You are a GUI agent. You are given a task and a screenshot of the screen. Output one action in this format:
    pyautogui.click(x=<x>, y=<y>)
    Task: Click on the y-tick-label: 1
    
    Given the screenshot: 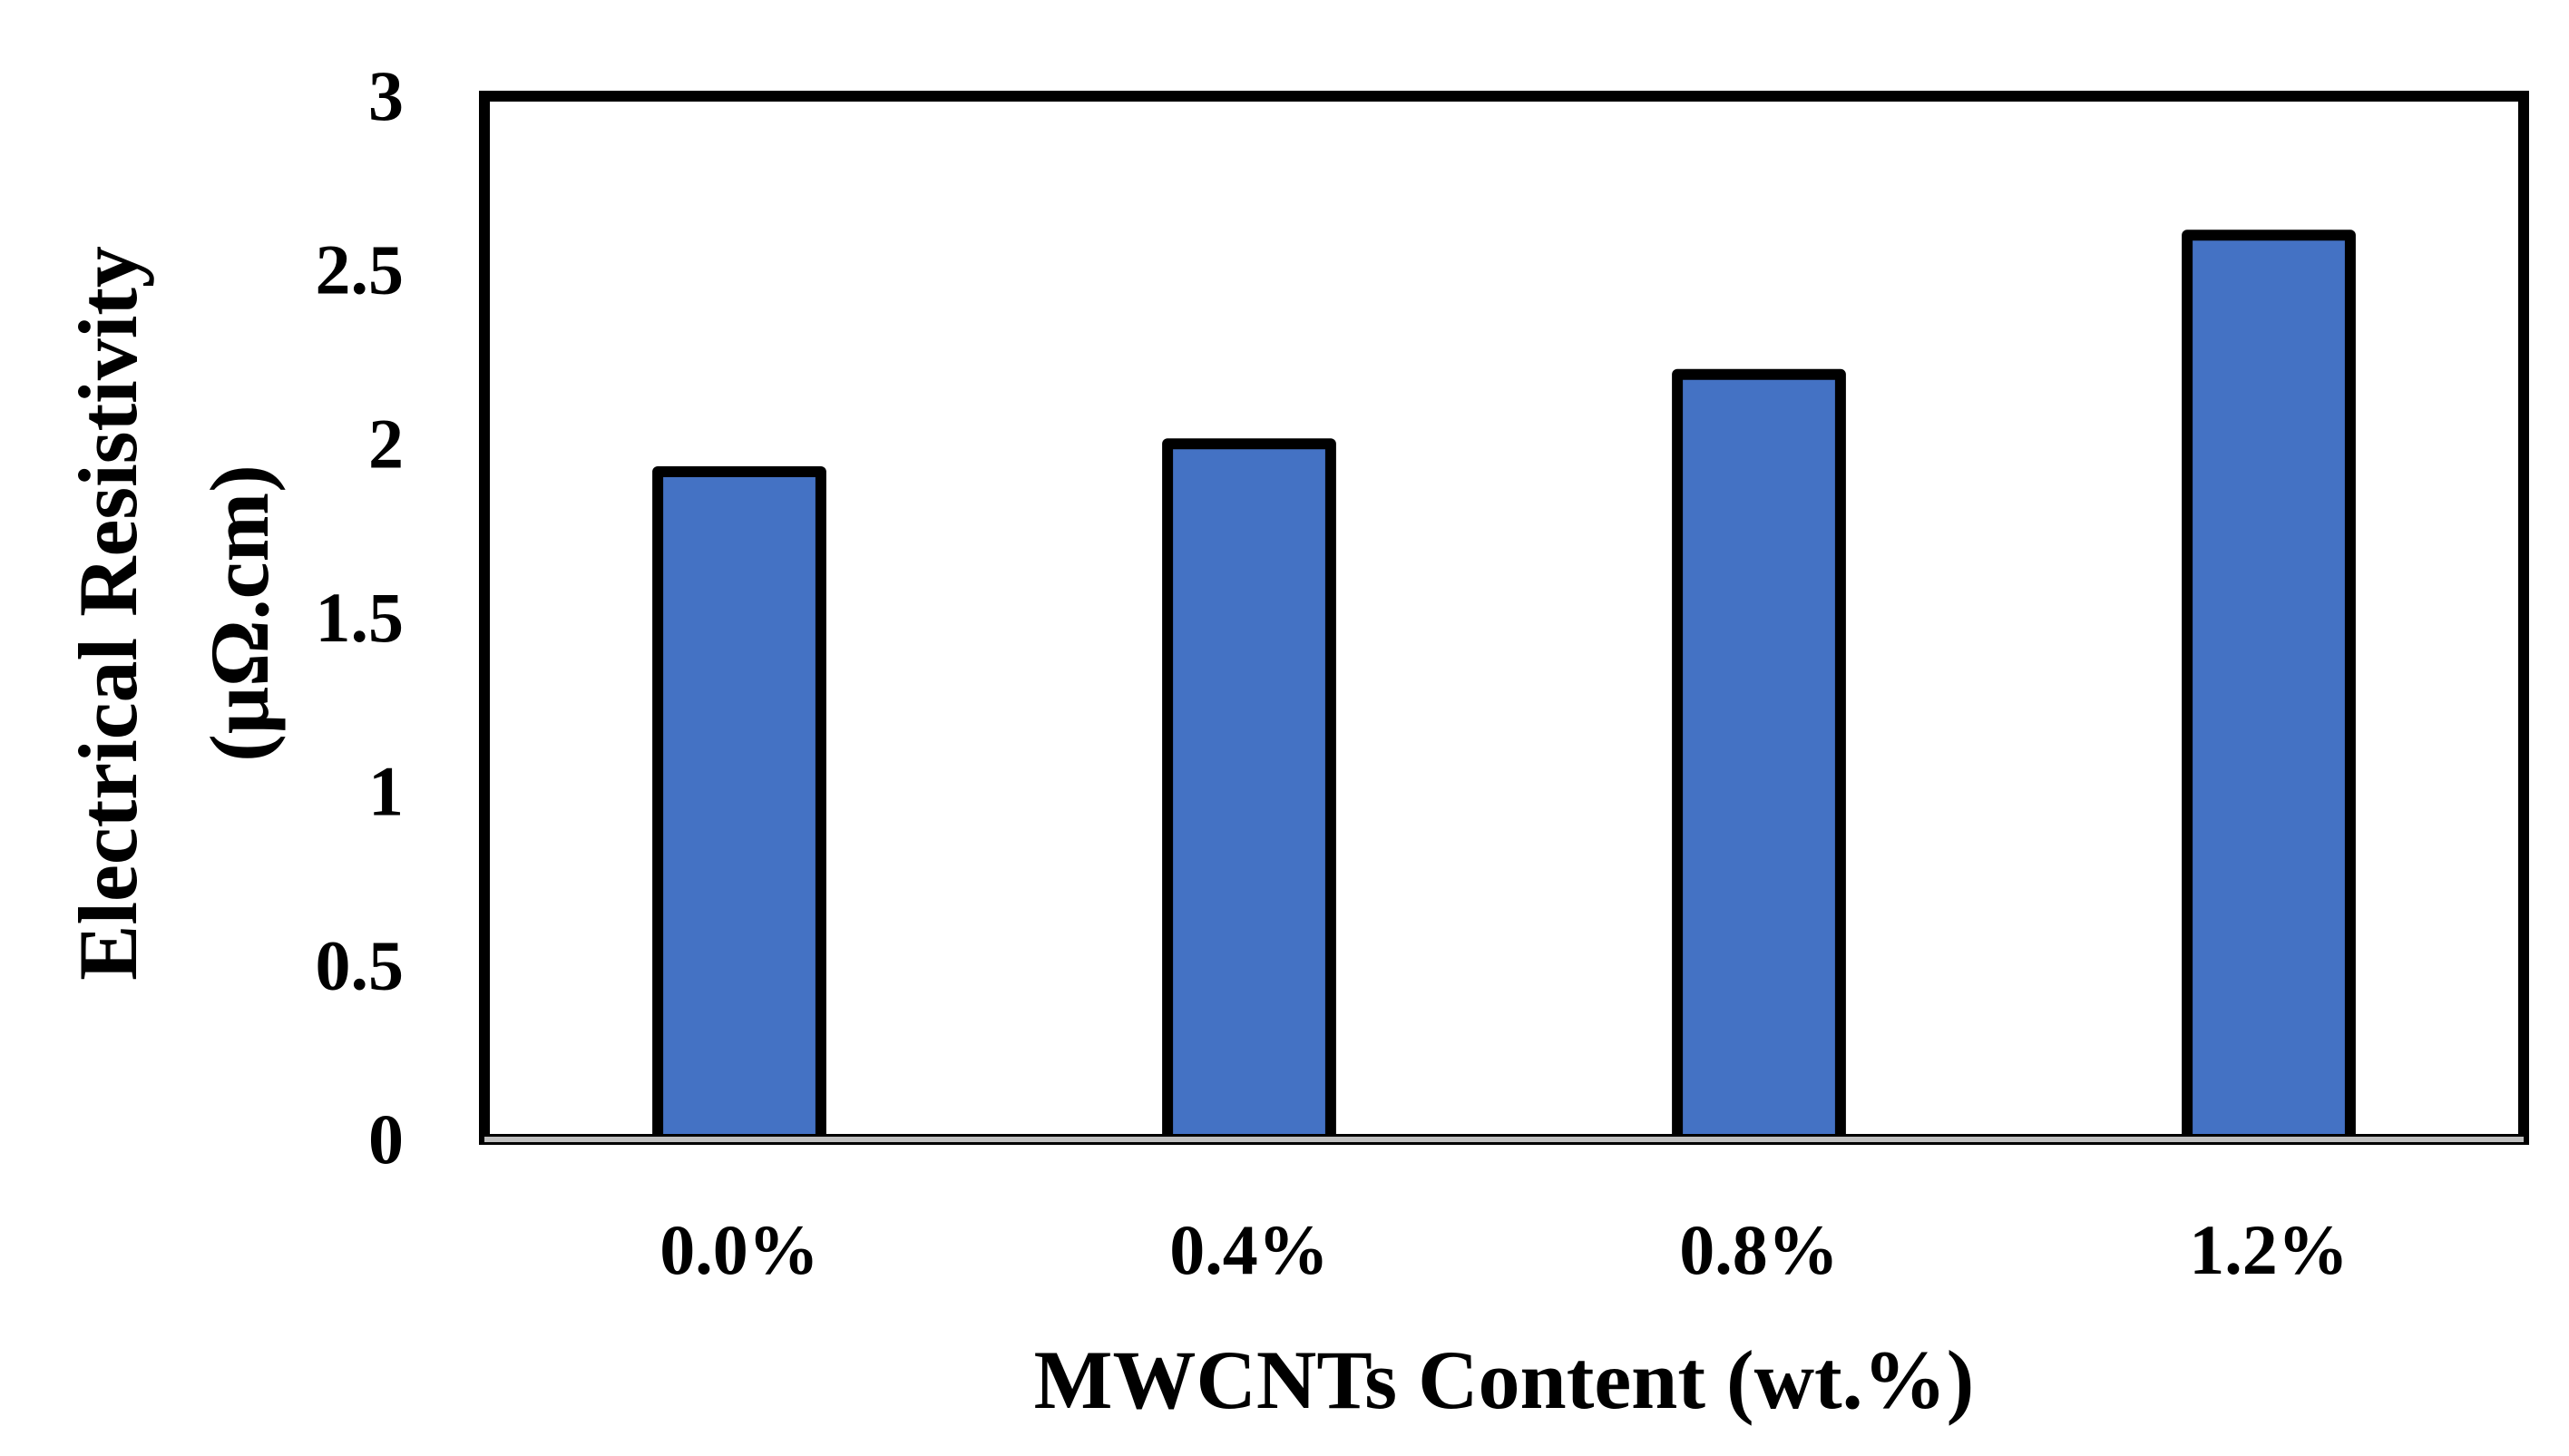 What is the action you would take?
    pyautogui.click(x=386, y=791)
    